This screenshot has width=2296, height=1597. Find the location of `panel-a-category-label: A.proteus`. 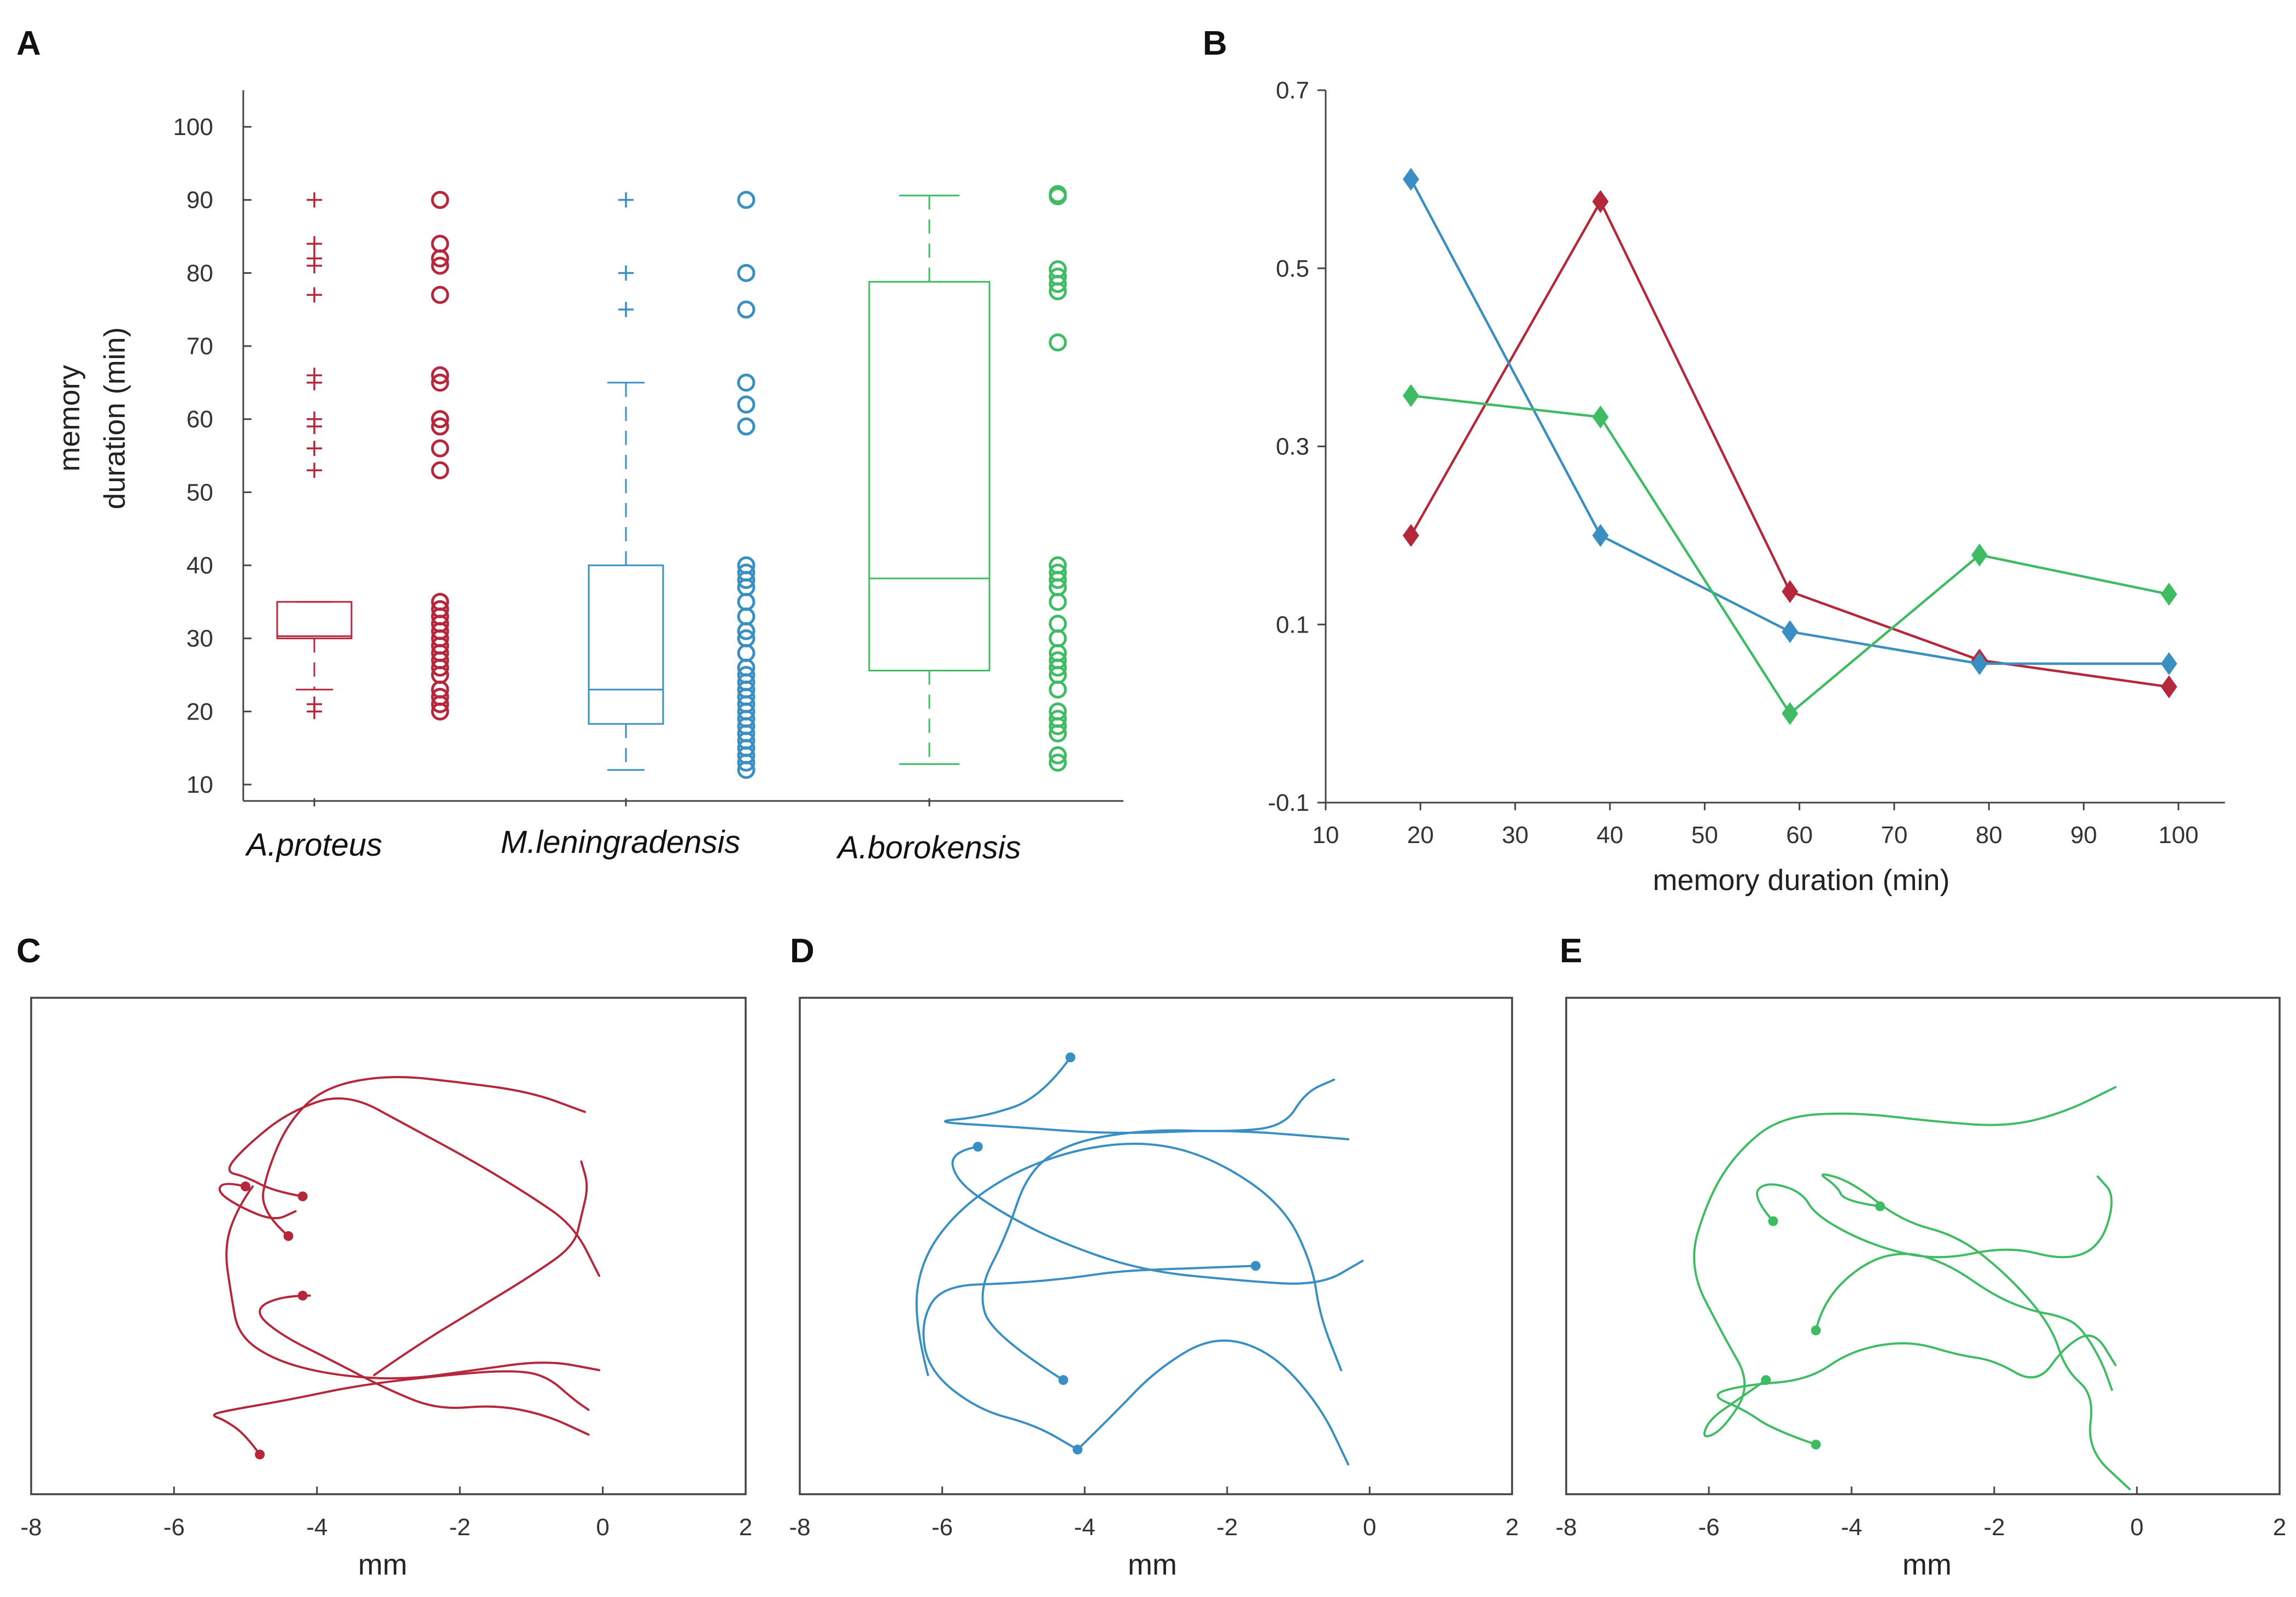

panel-a-category-label: A.proteus is located at coordinates (313, 845).